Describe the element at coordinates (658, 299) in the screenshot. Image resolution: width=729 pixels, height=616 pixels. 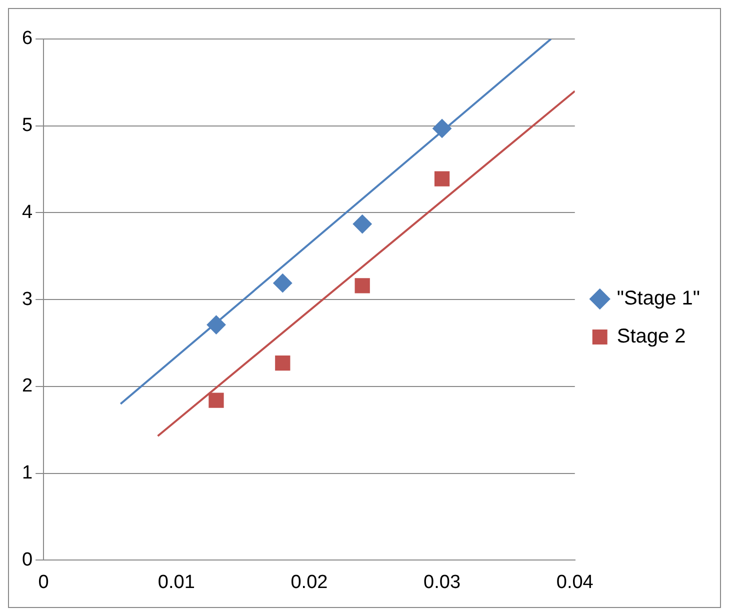
I see `legend-label: "Stage 1"` at that location.